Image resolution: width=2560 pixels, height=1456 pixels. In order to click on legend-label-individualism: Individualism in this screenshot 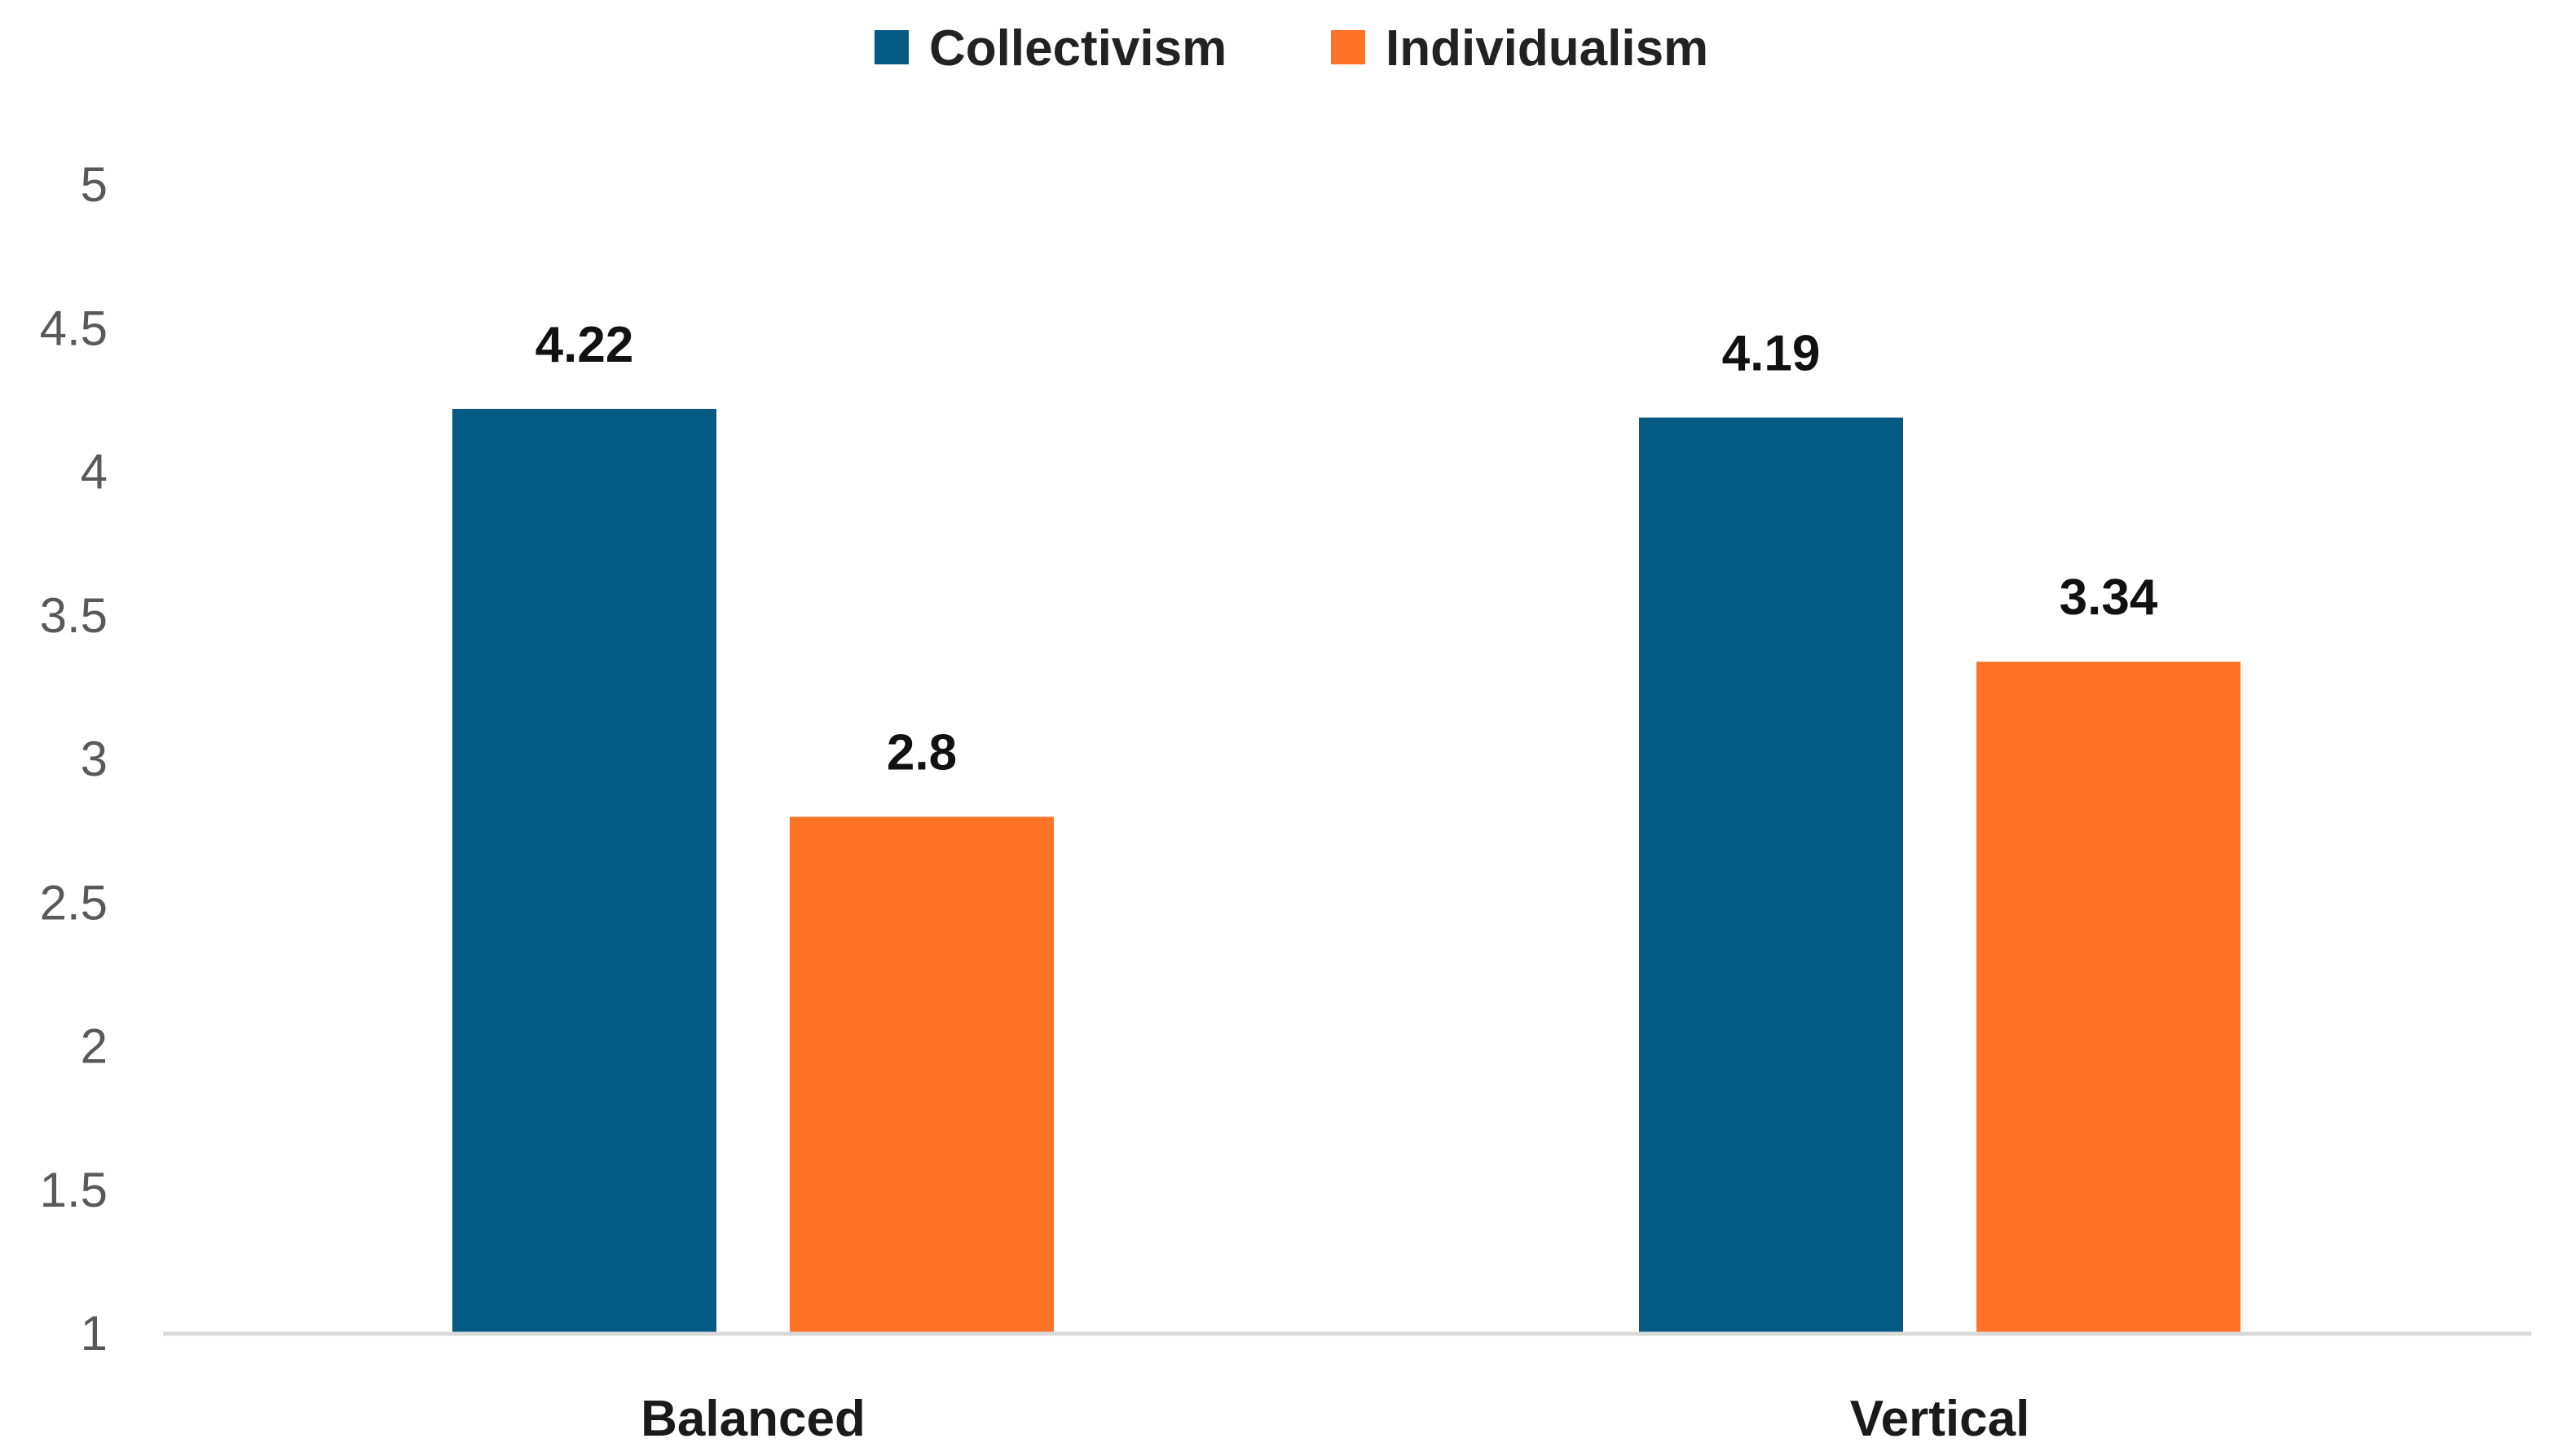, I will do `click(1547, 48)`.